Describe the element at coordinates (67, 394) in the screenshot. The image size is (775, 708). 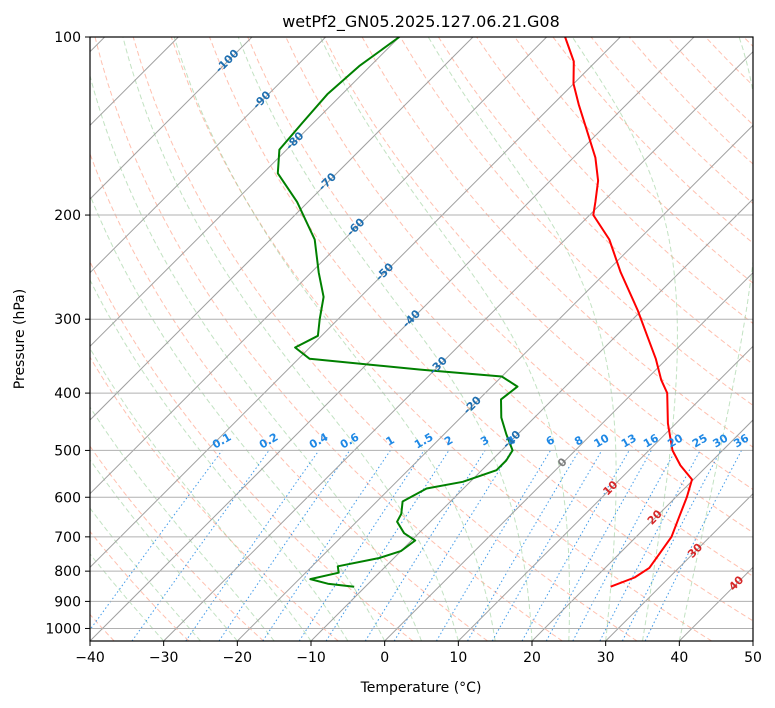
I see `y-tick-label: 400` at that location.